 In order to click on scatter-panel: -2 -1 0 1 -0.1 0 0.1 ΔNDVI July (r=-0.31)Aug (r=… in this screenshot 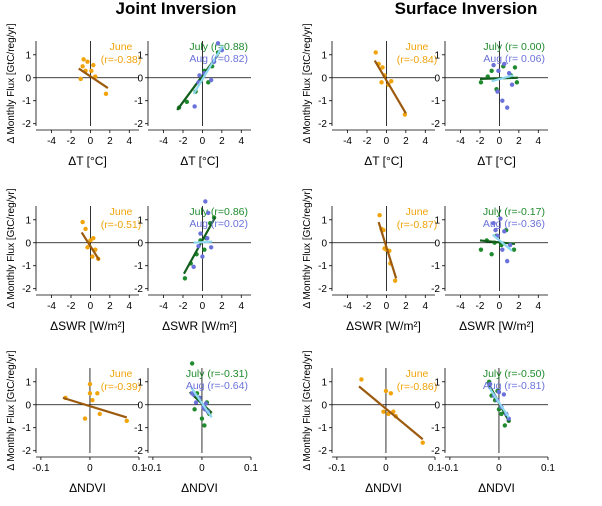, I will do `click(196, 428)`.